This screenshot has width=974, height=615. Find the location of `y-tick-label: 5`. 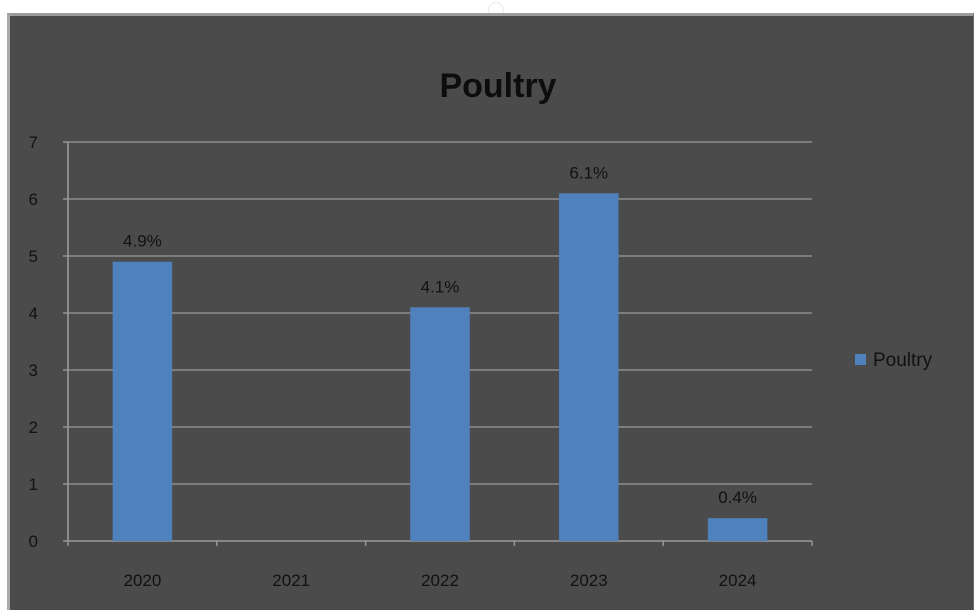

y-tick-label: 5 is located at coordinates (33, 256).